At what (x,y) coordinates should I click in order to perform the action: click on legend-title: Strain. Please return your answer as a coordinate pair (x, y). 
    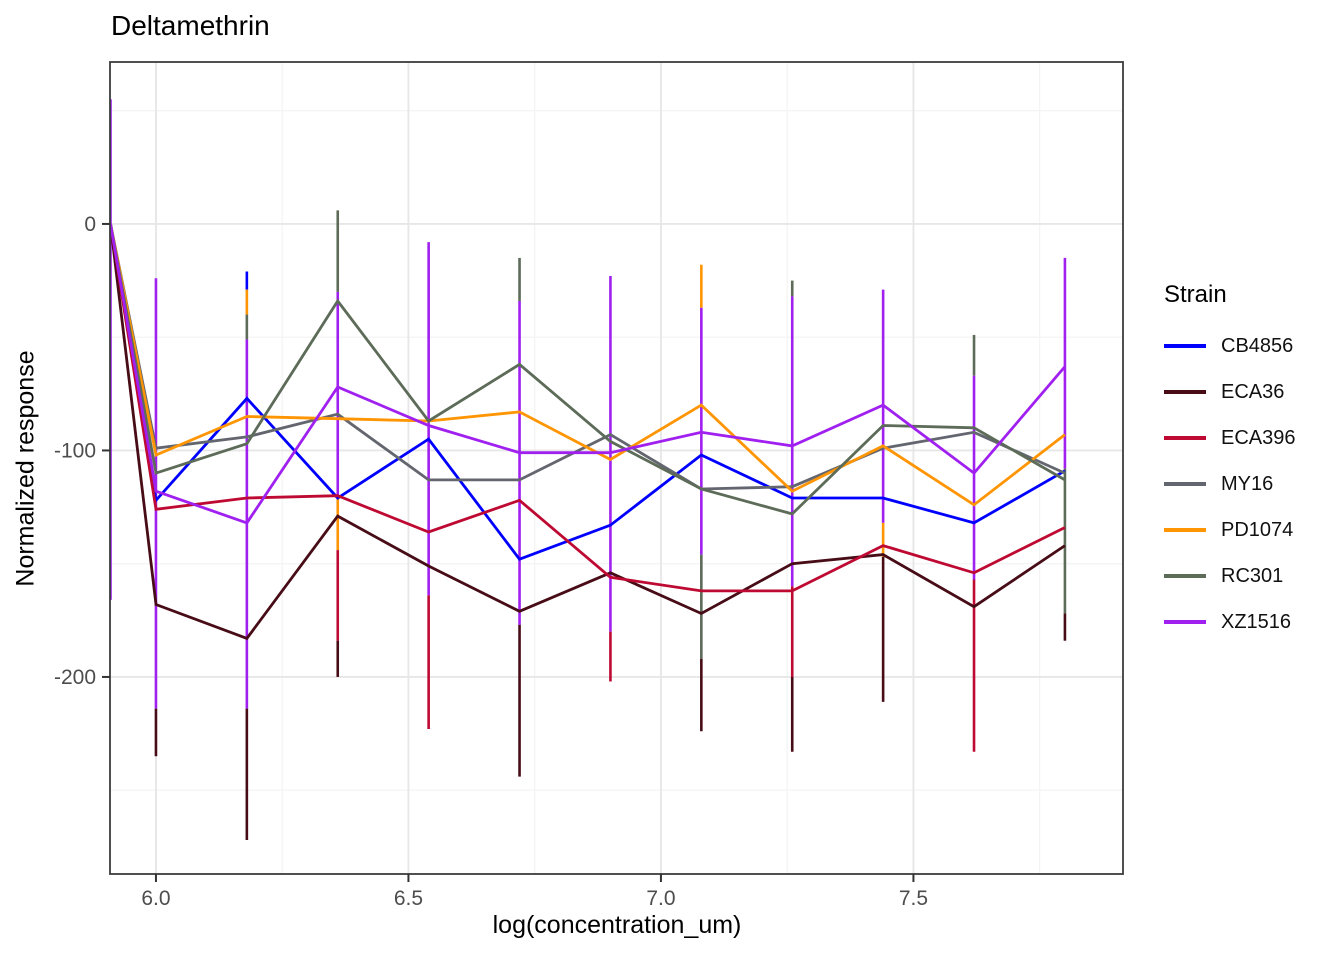
    Looking at the image, I should click on (1195, 294).